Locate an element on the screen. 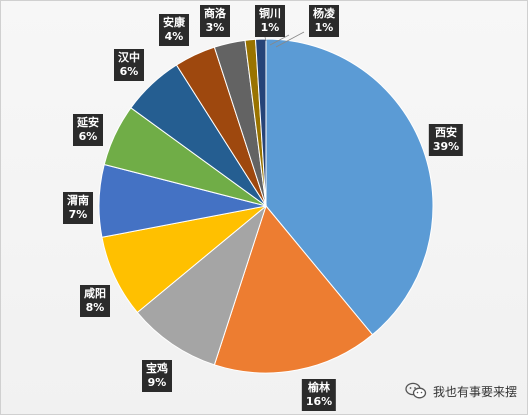 This screenshot has height=416, width=528. slice-label-name: 汉中 is located at coordinates (129, 57).